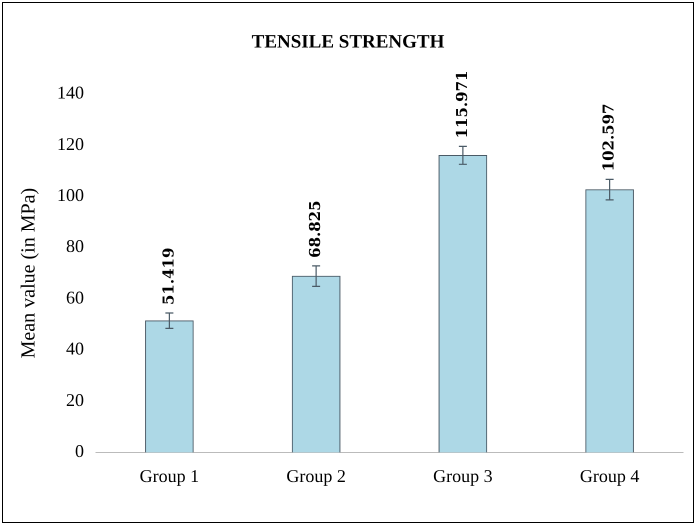 The image size is (698, 527). What do you see at coordinates (28, 273) in the screenshot?
I see `y-axis-title: Mean value (in MPa)` at bounding box center [28, 273].